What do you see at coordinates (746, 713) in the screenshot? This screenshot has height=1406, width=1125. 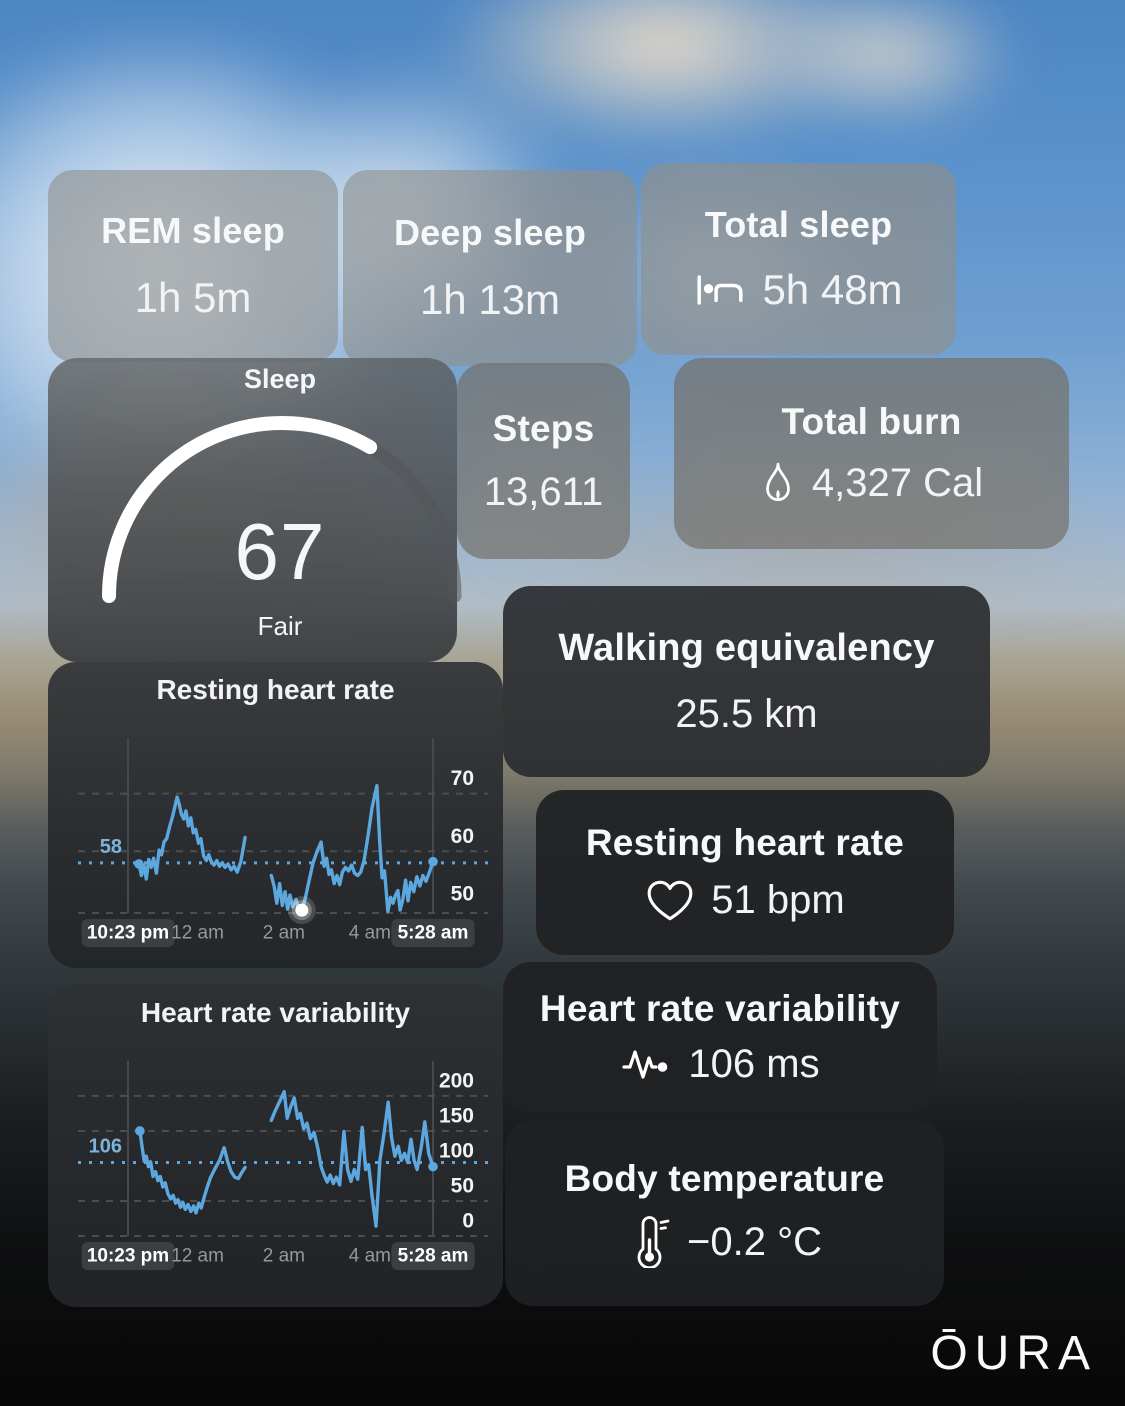 I see `walking-equivalency-value: 25.5 km` at bounding box center [746, 713].